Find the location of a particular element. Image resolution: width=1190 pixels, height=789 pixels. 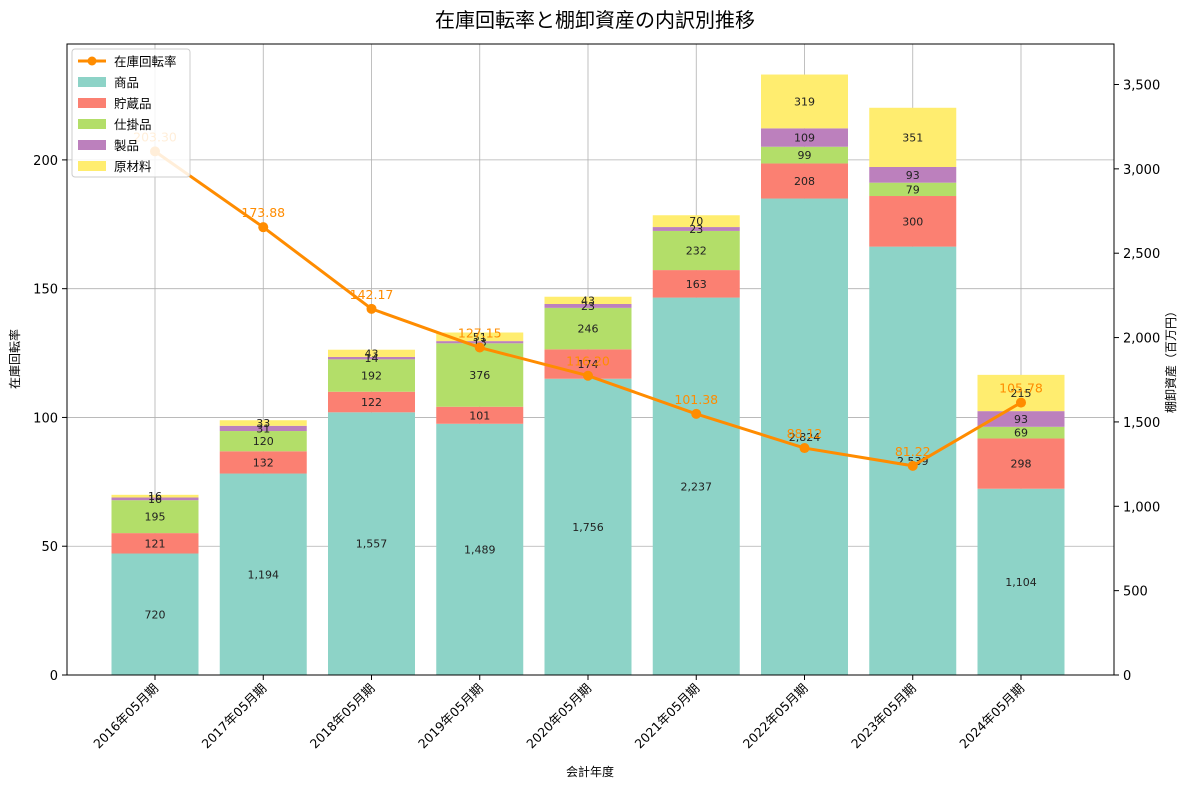

turnover-label: 81.22 is located at coordinates (913, 451).